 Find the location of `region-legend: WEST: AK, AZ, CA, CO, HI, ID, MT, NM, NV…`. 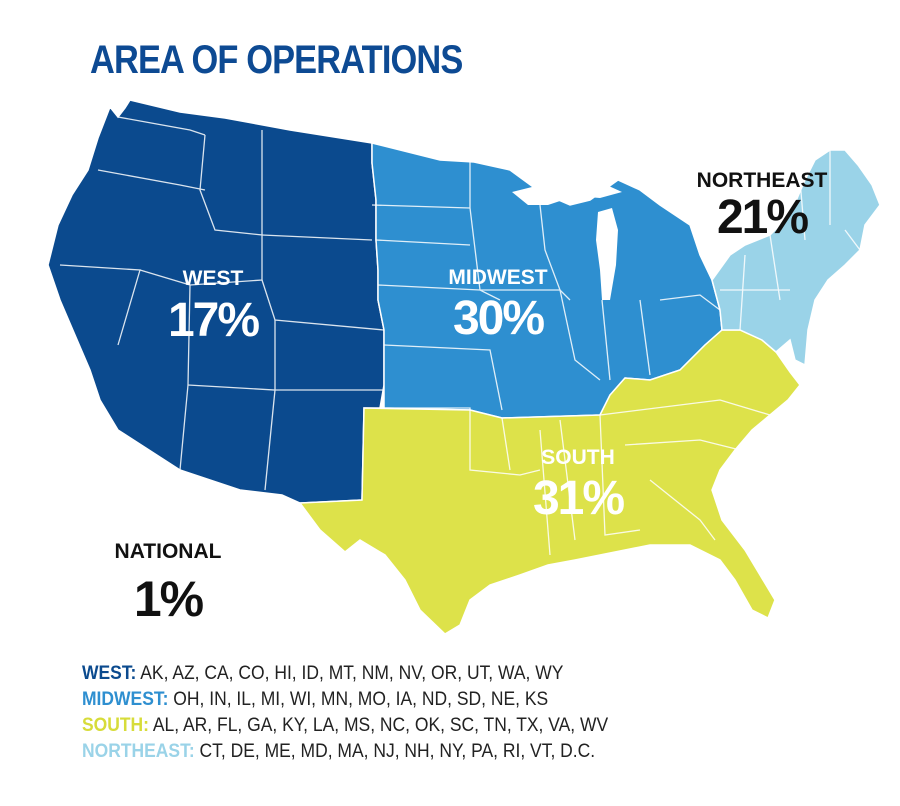

region-legend: WEST: AK, AZ, CA, CO, HI, ID, MT, NM, NV… is located at coordinates (368, 713).